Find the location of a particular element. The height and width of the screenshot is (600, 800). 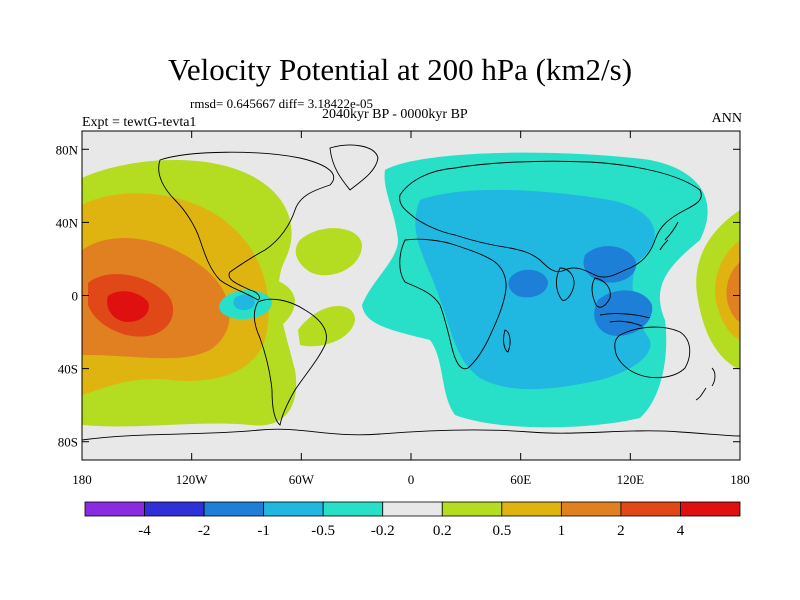

coast-africa is located at coordinates (453, 304).